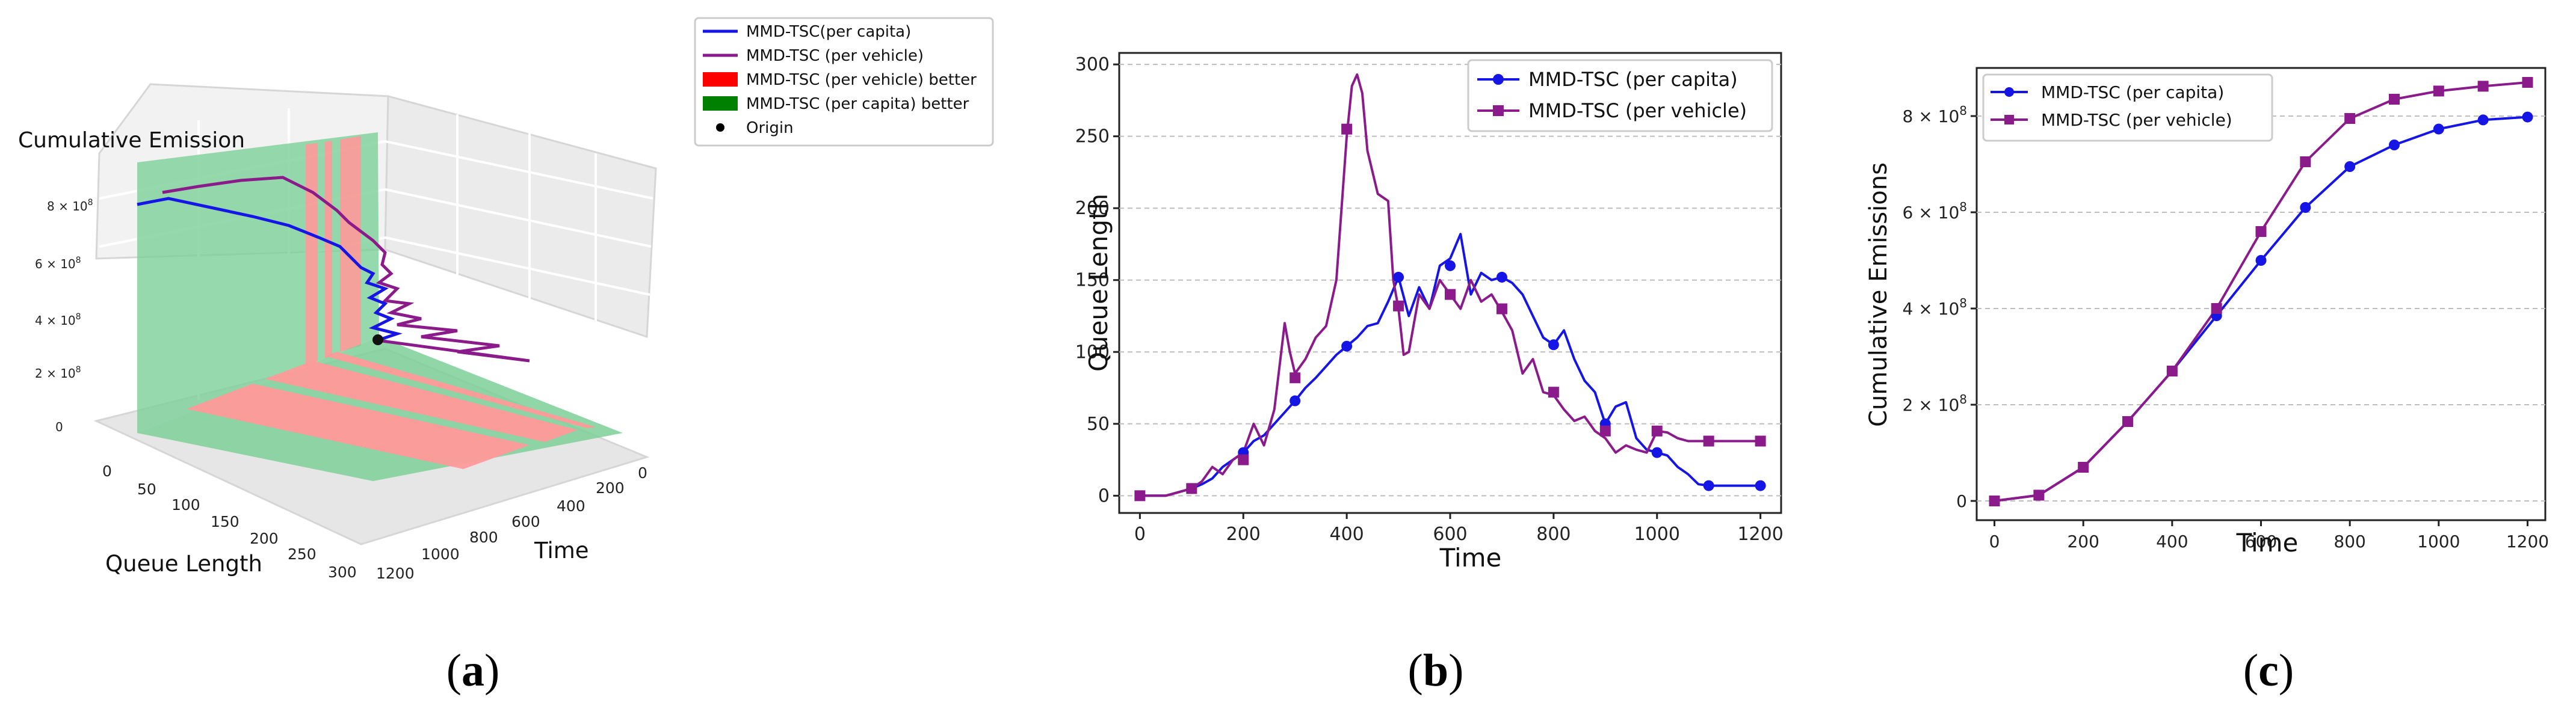 The height and width of the screenshot is (706, 2576). What do you see at coordinates (720, 104) in the screenshot?
I see `legend-a-swatch-green` at bounding box center [720, 104].